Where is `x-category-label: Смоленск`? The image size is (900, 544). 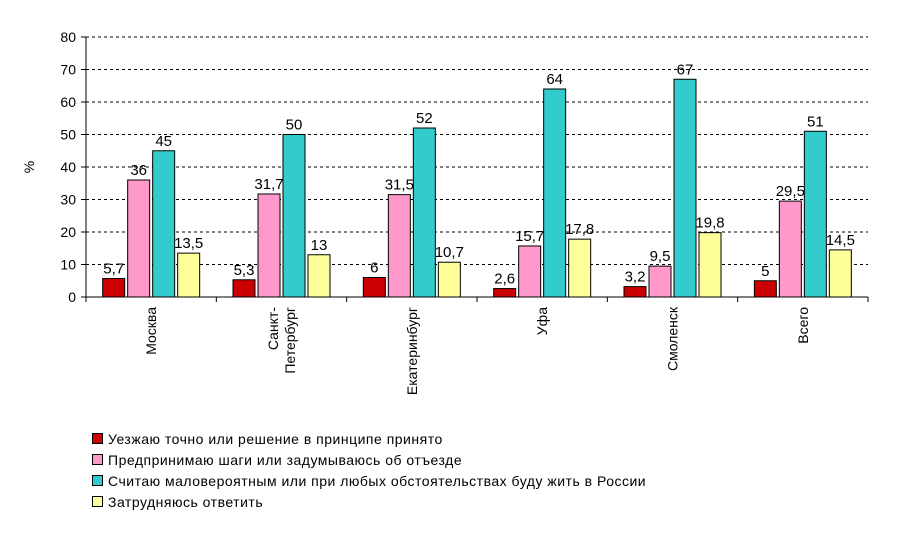 x-category-label: Смоленск is located at coordinates (673, 338).